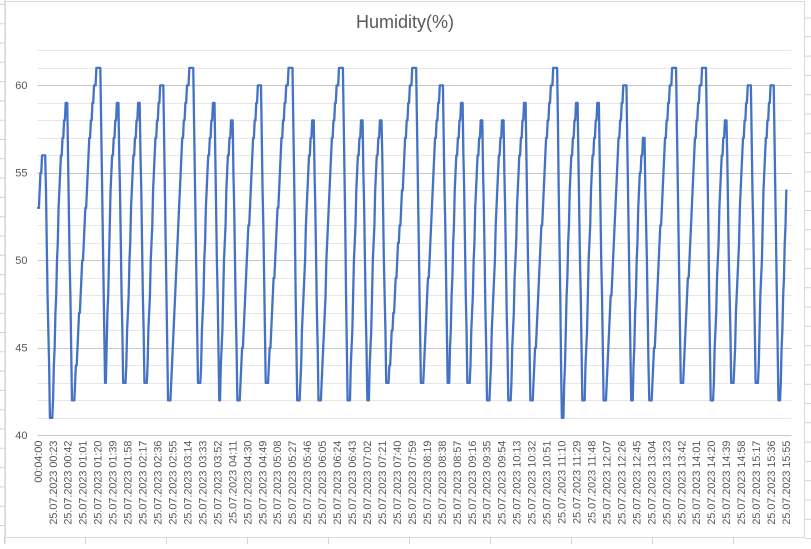  Describe the element at coordinates (742, 483) in the screenshot. I see `svg-text: 25.07.2023 14:58` at that location.